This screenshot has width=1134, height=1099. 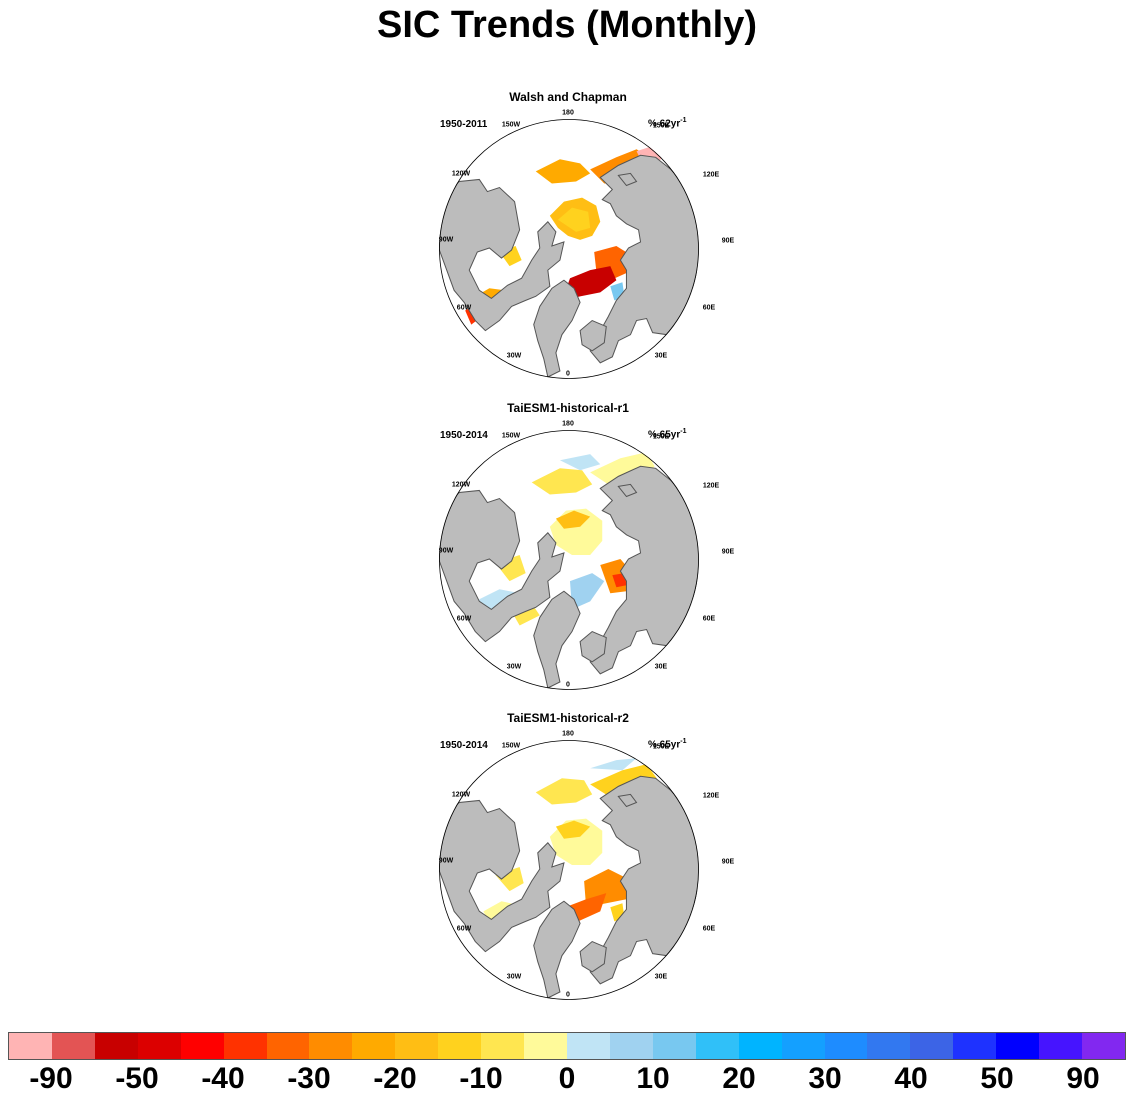 I want to click on colorbar-tick-label: 40, so click(x=911, y=1078).